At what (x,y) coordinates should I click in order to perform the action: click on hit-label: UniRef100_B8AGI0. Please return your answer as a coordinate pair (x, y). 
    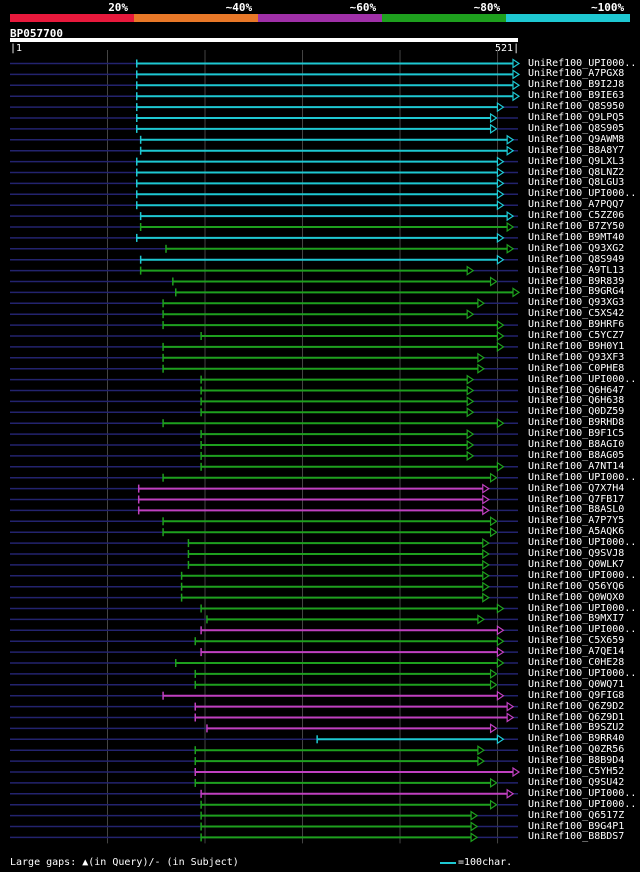
    Looking at the image, I should click on (576, 444).